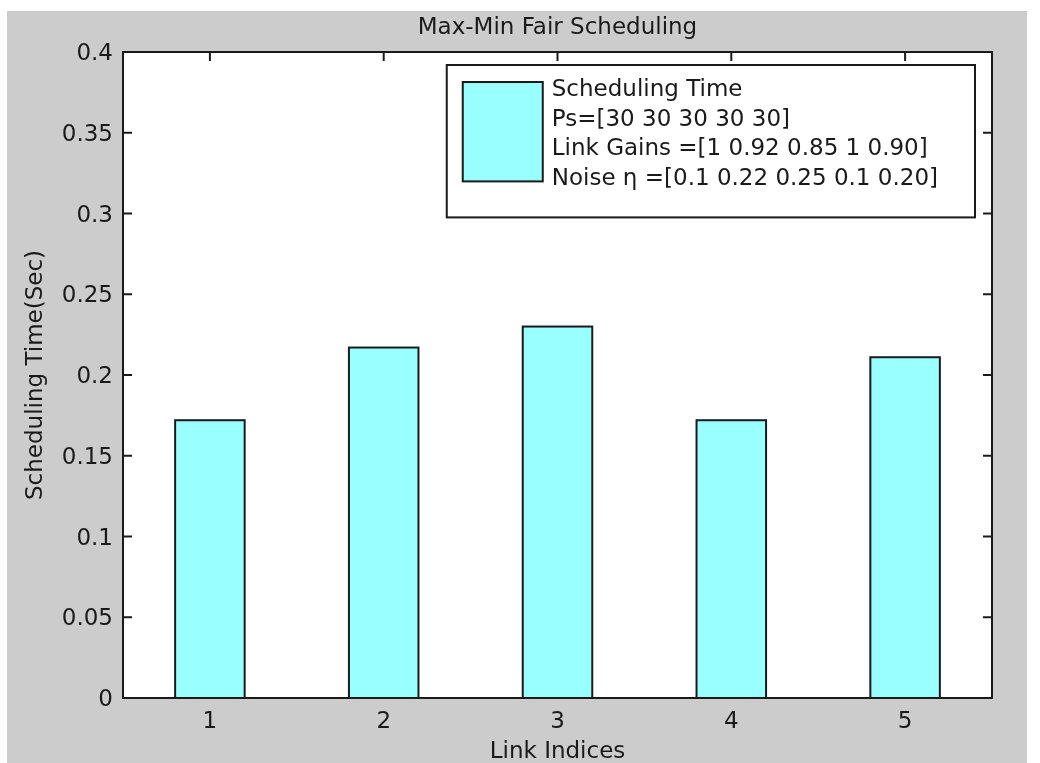  I want to click on y-tick-label: 0.15, so click(87, 455).